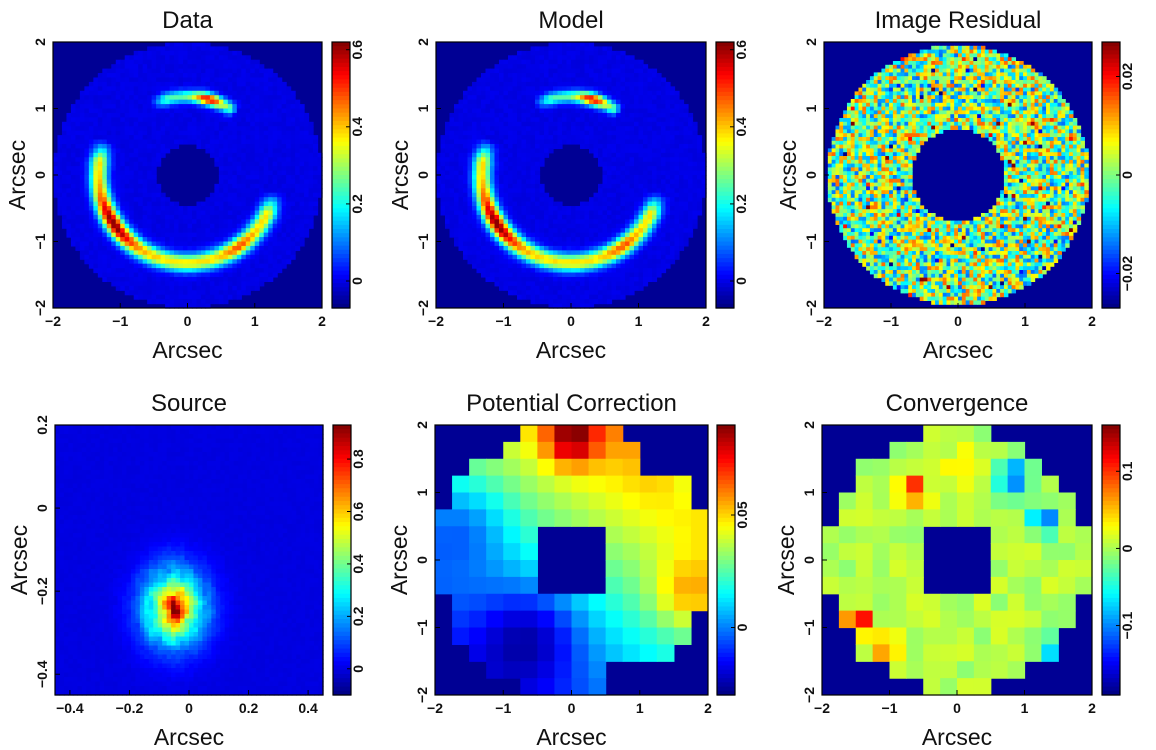 Image resolution: width=1156 pixels, height=750 pixels. Describe the element at coordinates (40, 241) in the screenshot. I see `y-tick-label: −1` at that location.